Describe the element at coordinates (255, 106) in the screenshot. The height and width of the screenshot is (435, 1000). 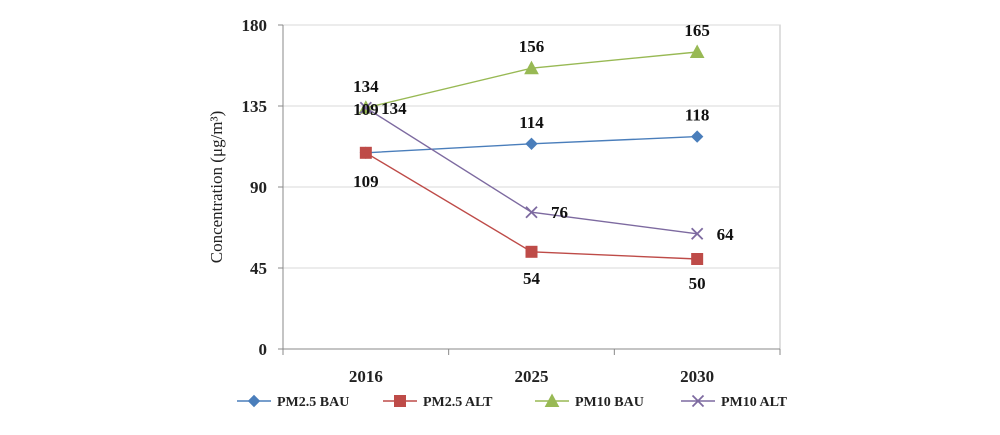
I see `y-tick-label: 135` at that location.